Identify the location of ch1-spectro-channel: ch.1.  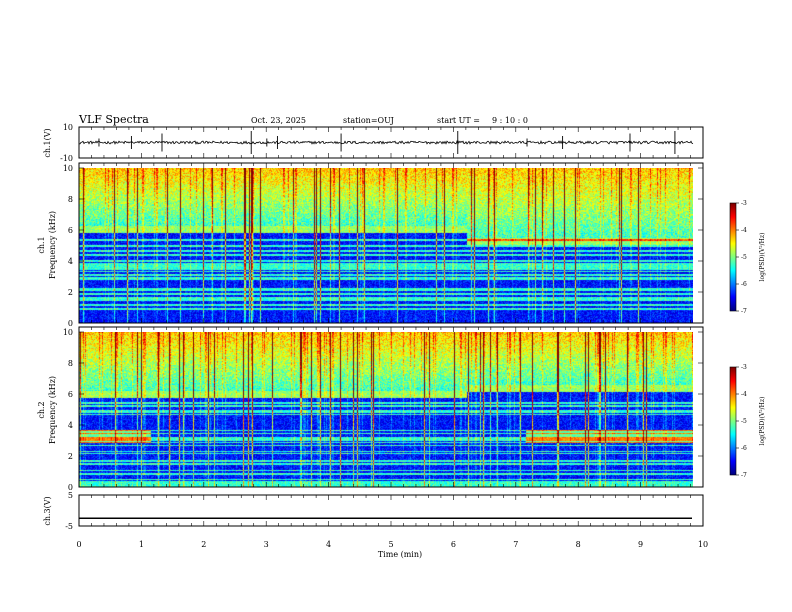
(41, 244).